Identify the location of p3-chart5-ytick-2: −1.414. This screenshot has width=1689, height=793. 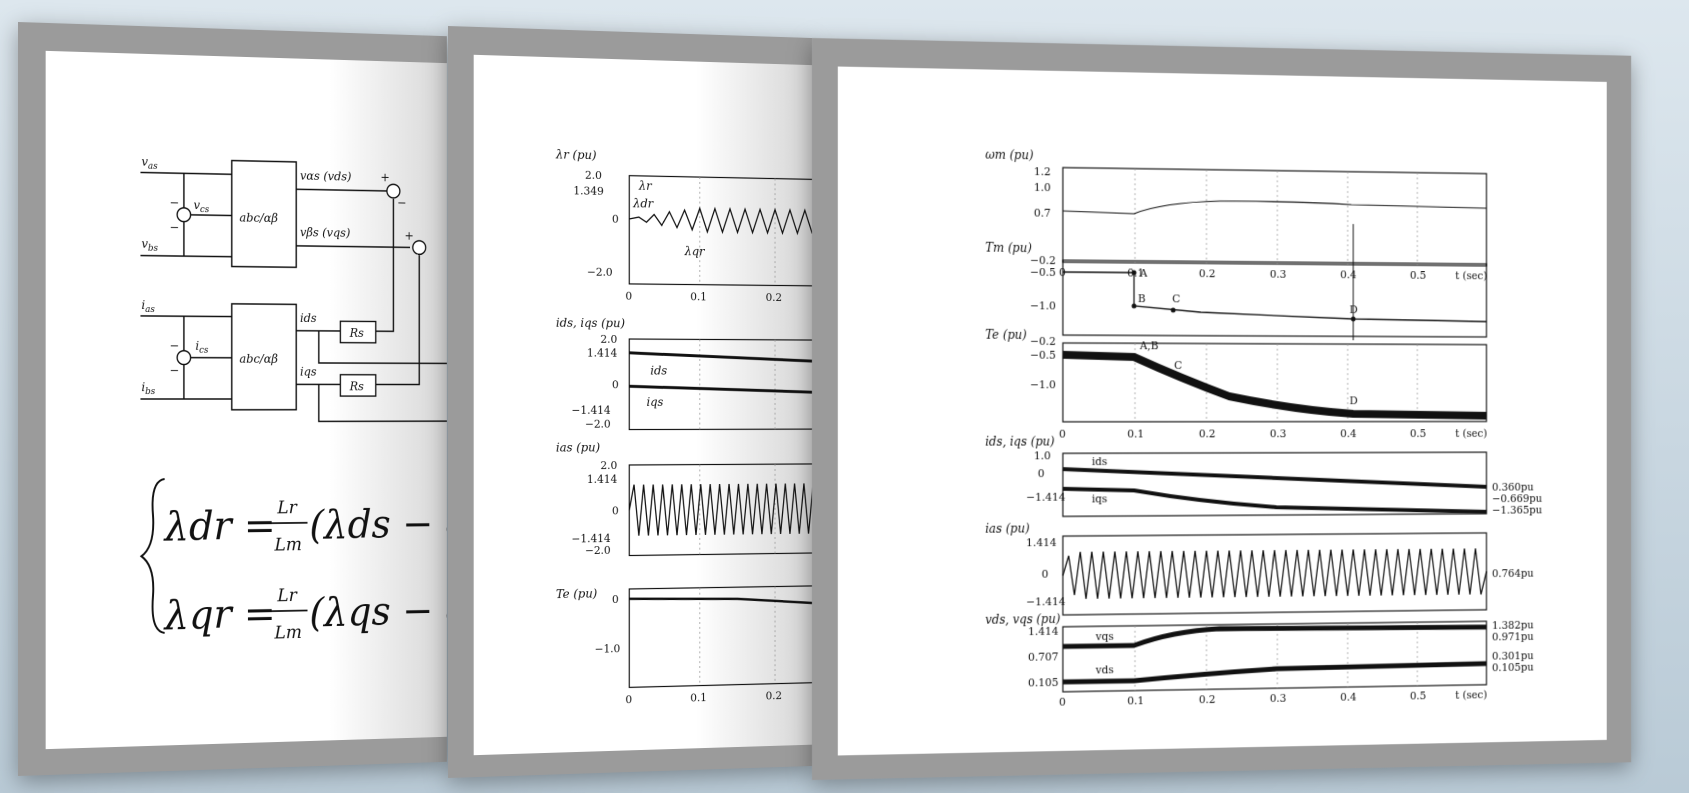
(1045, 601).